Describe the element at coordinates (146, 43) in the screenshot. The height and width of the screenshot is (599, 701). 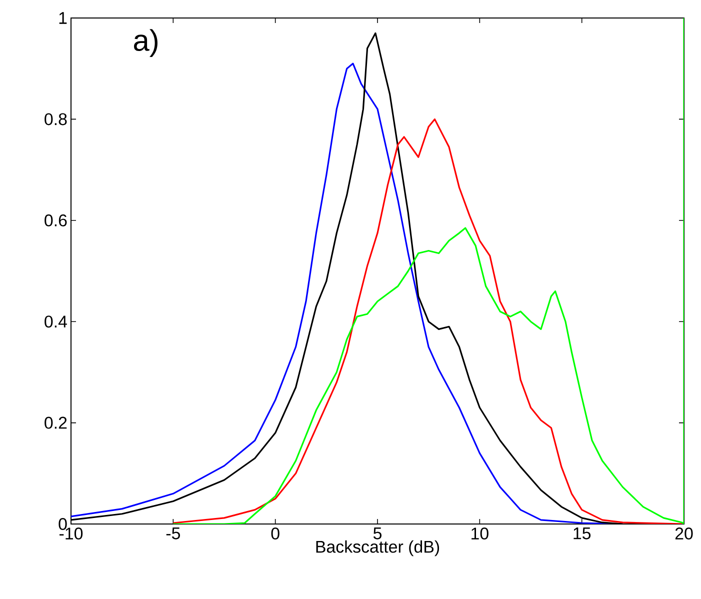
I see `annotation: a)` at that location.